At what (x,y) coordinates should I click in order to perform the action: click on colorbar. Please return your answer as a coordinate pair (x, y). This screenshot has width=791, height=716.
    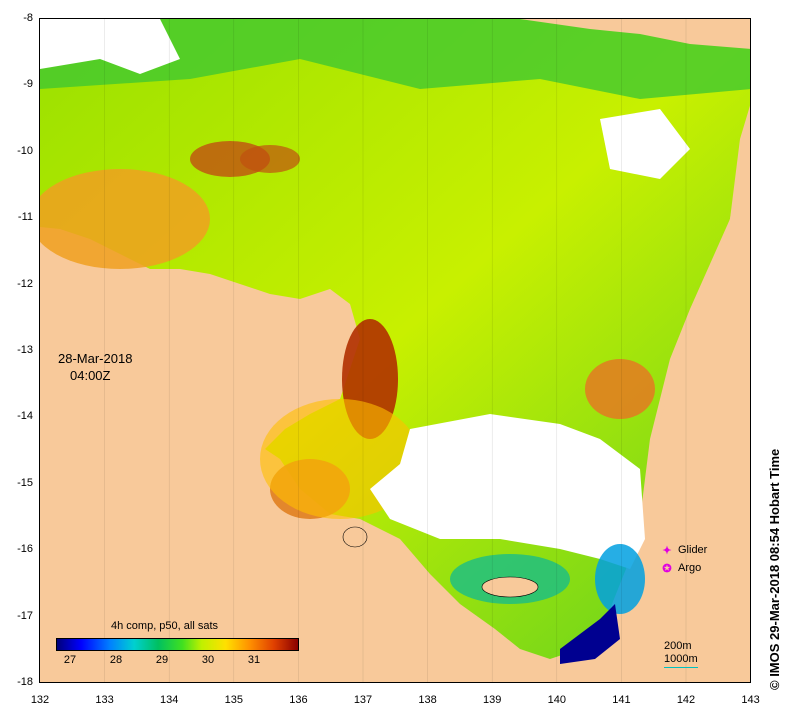
    Looking at the image, I should click on (177, 644).